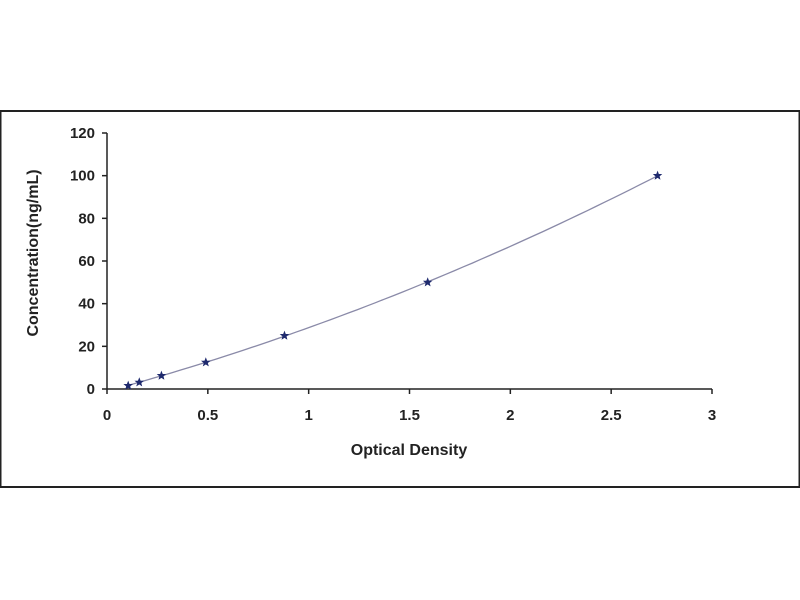 The height and width of the screenshot is (600, 800). I want to click on x-tick-label: 1, so click(308, 415).